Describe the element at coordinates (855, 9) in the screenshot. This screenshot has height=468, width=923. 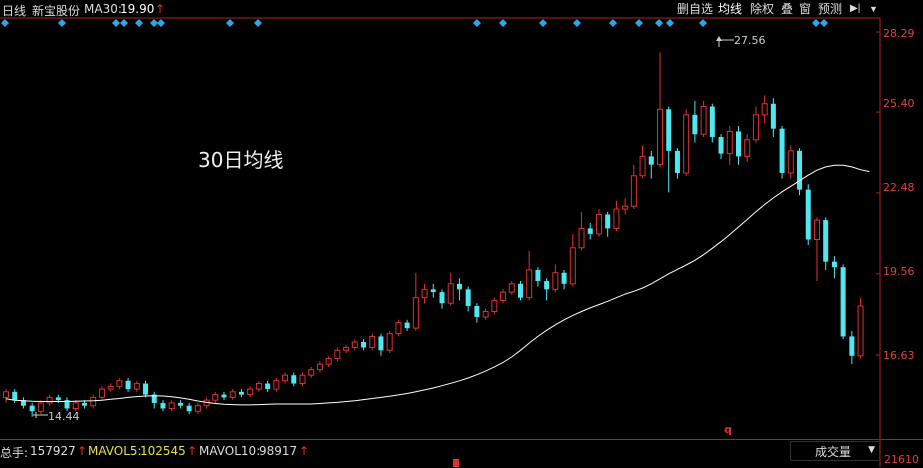
I see `collapse-icon: ▶|` at that location.